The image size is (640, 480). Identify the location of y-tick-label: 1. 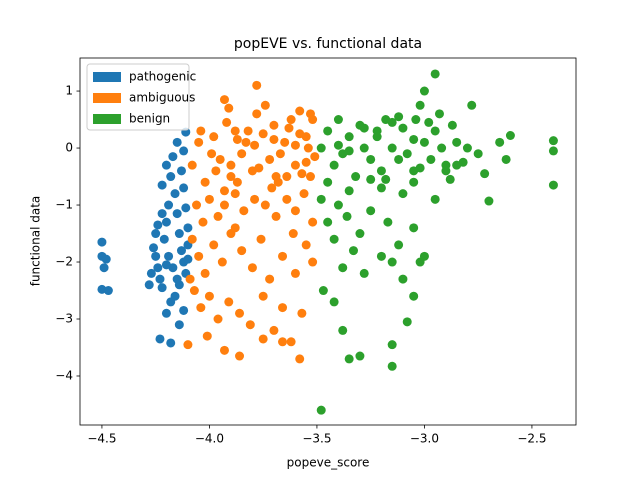
(69, 91).